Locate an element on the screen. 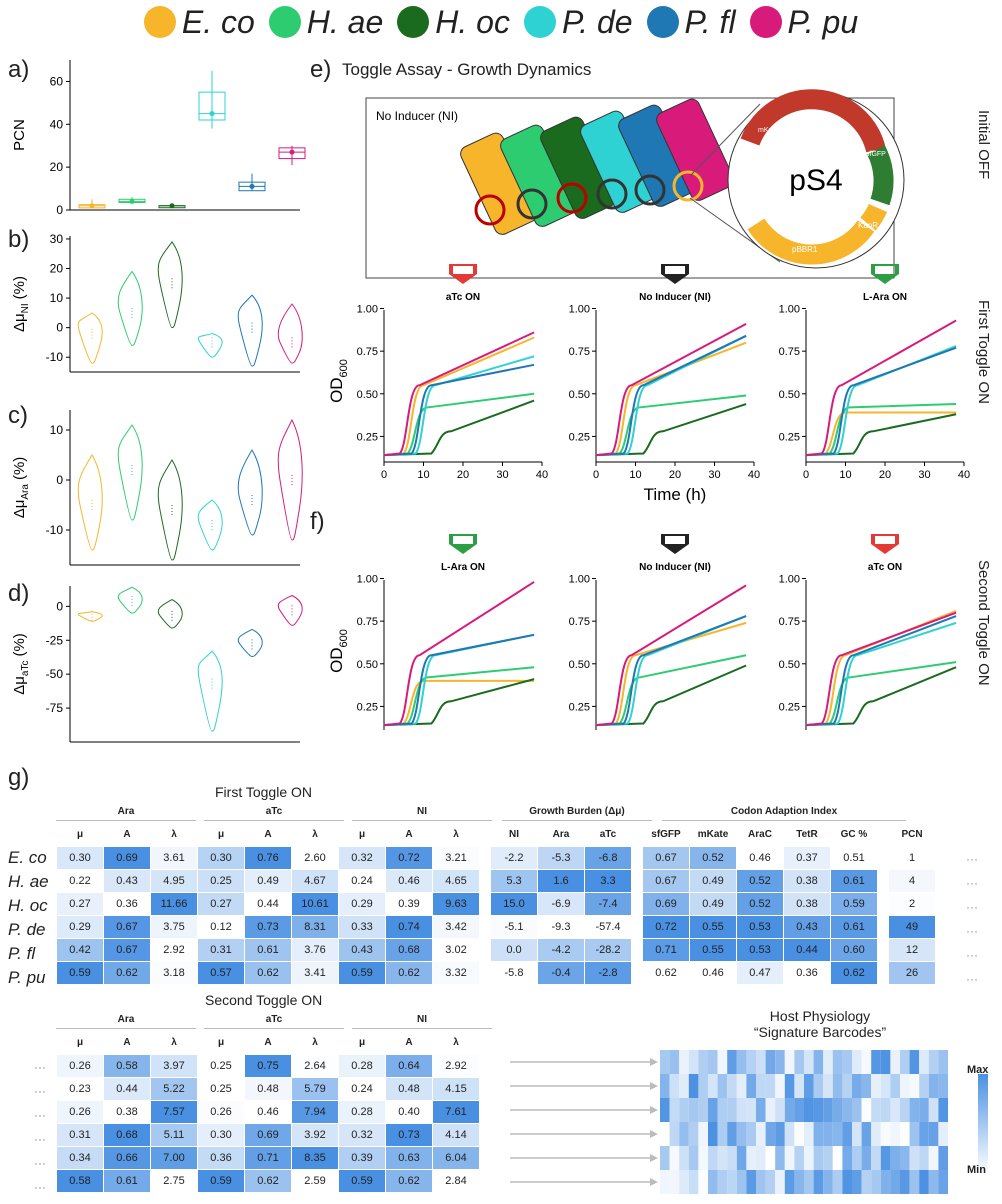 This screenshot has height=1204, width=1002. table-cell: 0.74 is located at coordinates (409, 927).